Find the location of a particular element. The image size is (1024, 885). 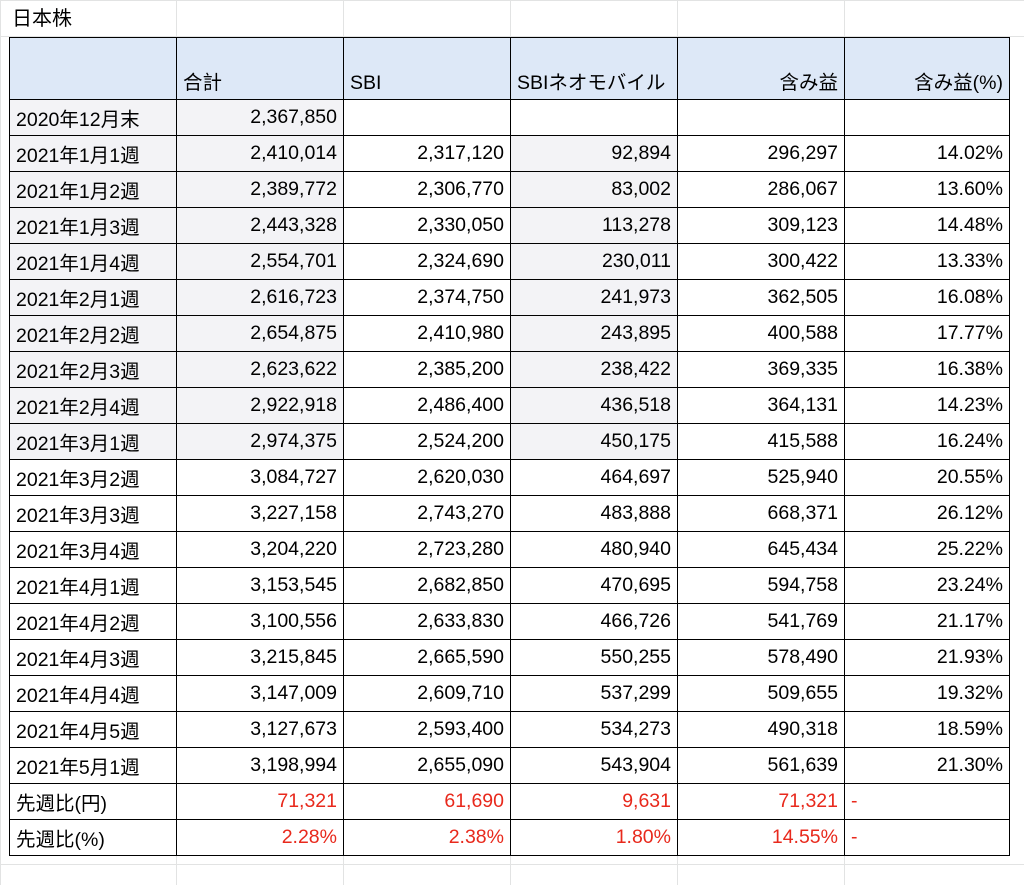

gain-pct-cell: 13.60% is located at coordinates (927, 189).